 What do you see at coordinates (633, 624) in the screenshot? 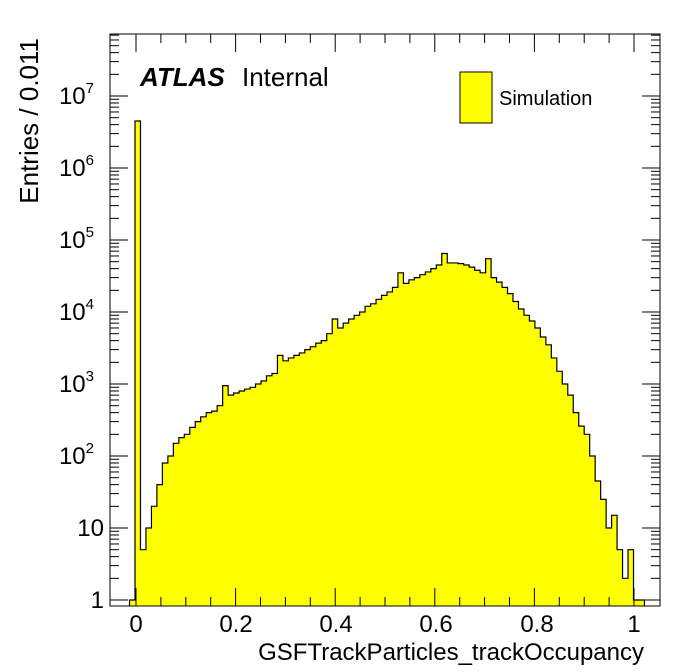
I see `x-tick-label: 1` at bounding box center [633, 624].